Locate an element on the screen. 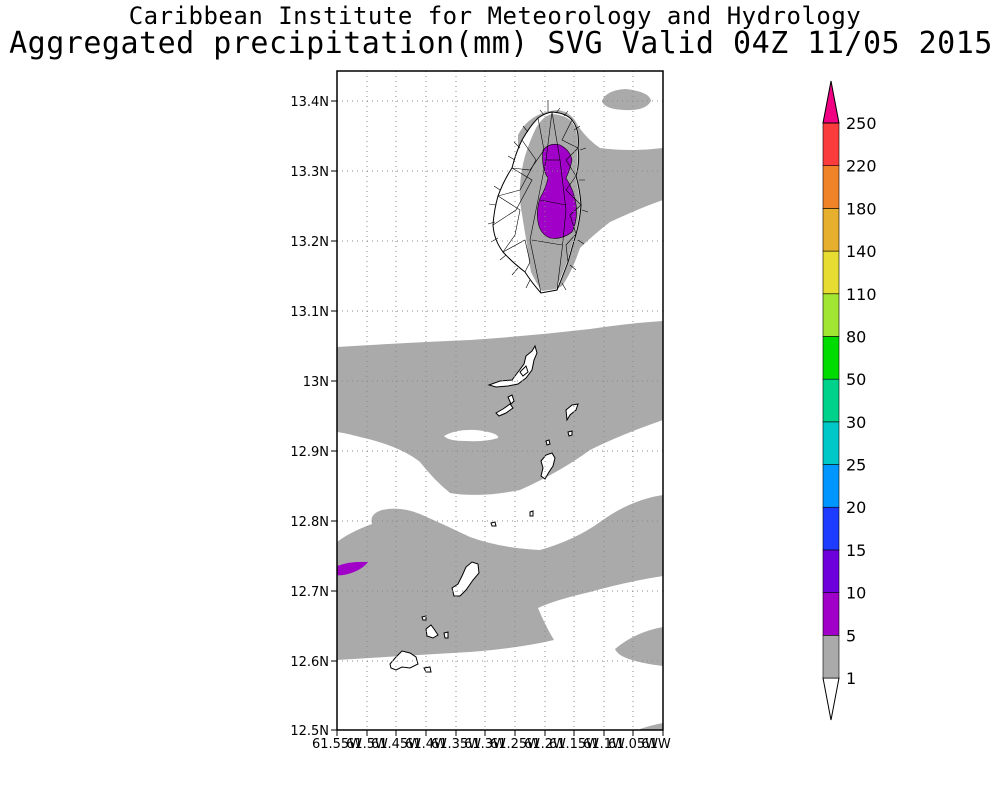 Image resolution: width=1000 pixels, height=800 pixels. lat-tick-label: 13.2N is located at coordinates (309, 242).